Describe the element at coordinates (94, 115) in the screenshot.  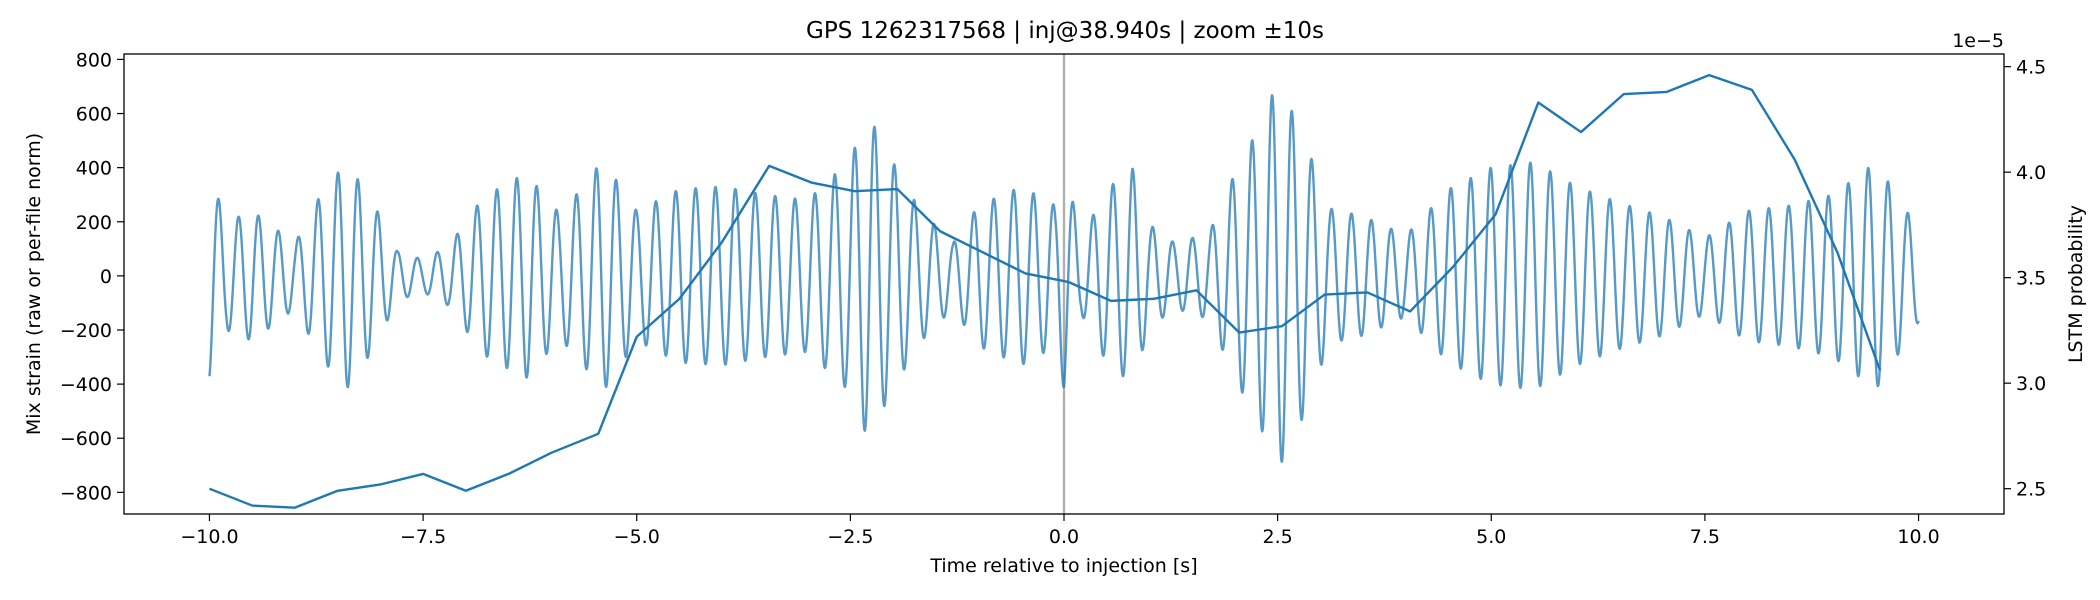
I see `y-left-tick-label: 600` at that location.